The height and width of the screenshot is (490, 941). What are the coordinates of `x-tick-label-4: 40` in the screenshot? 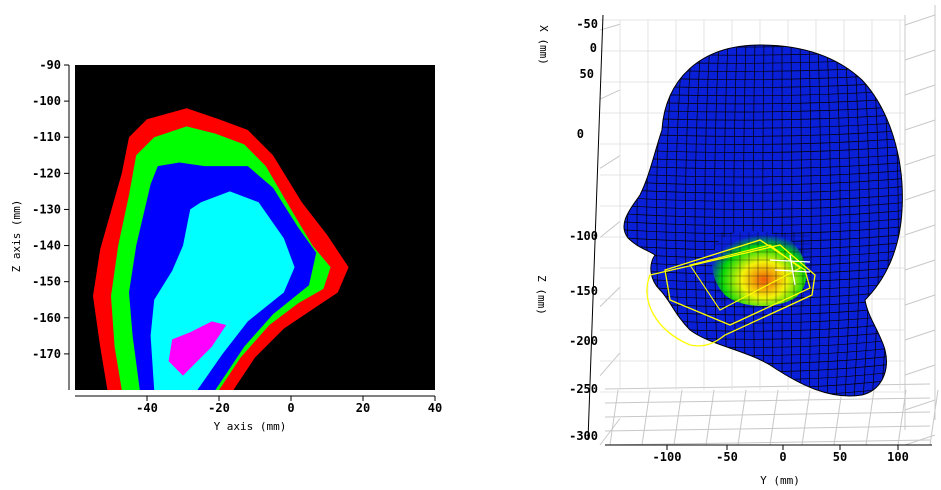 It's located at (435, 408).